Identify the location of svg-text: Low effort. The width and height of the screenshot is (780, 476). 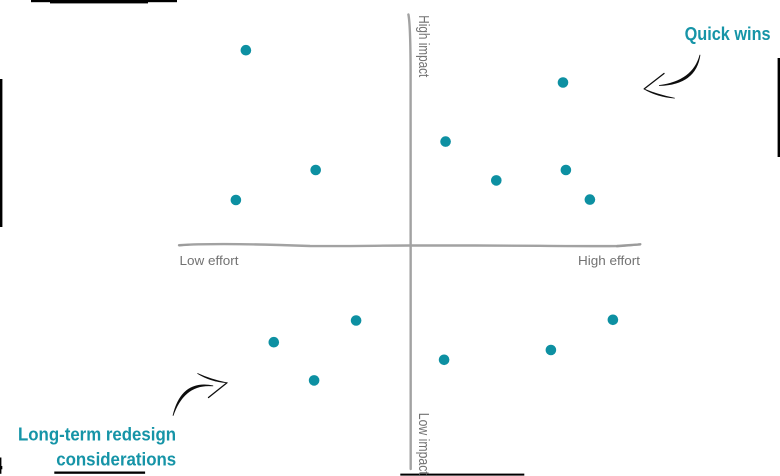
(209, 260).